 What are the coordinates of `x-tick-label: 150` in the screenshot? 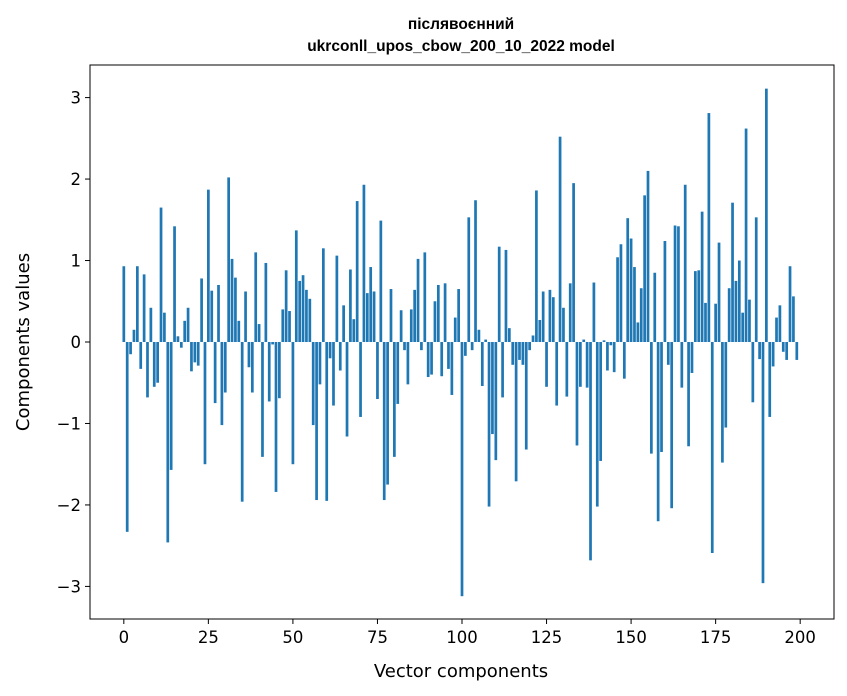 It's located at (631, 637).